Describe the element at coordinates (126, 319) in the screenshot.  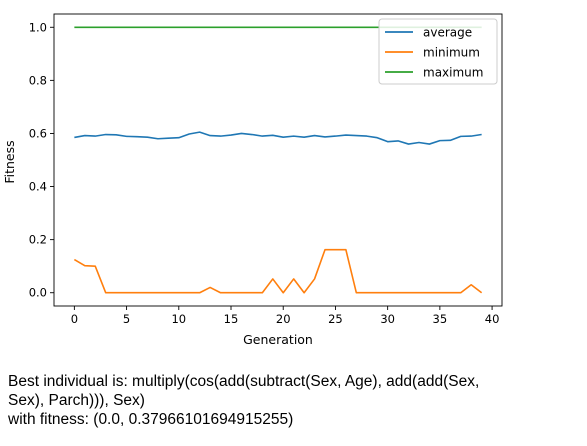
I see `x-tick-label: 5` at that location.